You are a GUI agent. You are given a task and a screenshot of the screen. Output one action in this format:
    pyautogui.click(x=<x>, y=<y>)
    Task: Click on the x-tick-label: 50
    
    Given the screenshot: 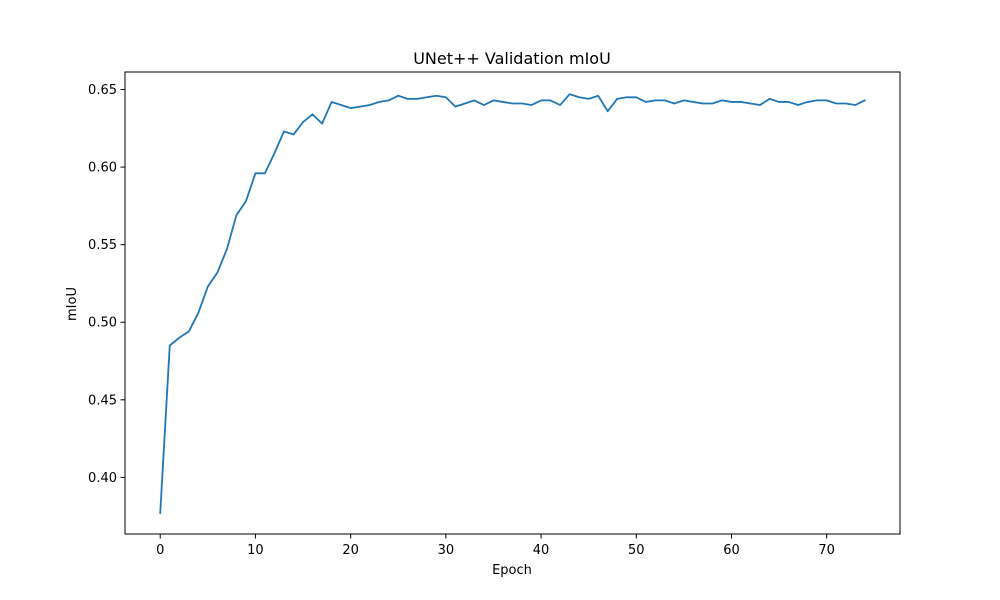 What is the action you would take?
    pyautogui.click(x=636, y=550)
    